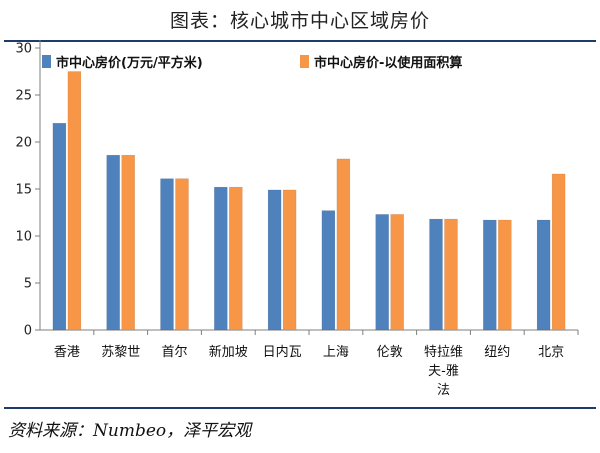 This screenshot has height=453, width=600. What do you see at coordinates (23, 237) in the screenshot?
I see `y-tick-label: 10` at bounding box center [23, 237].